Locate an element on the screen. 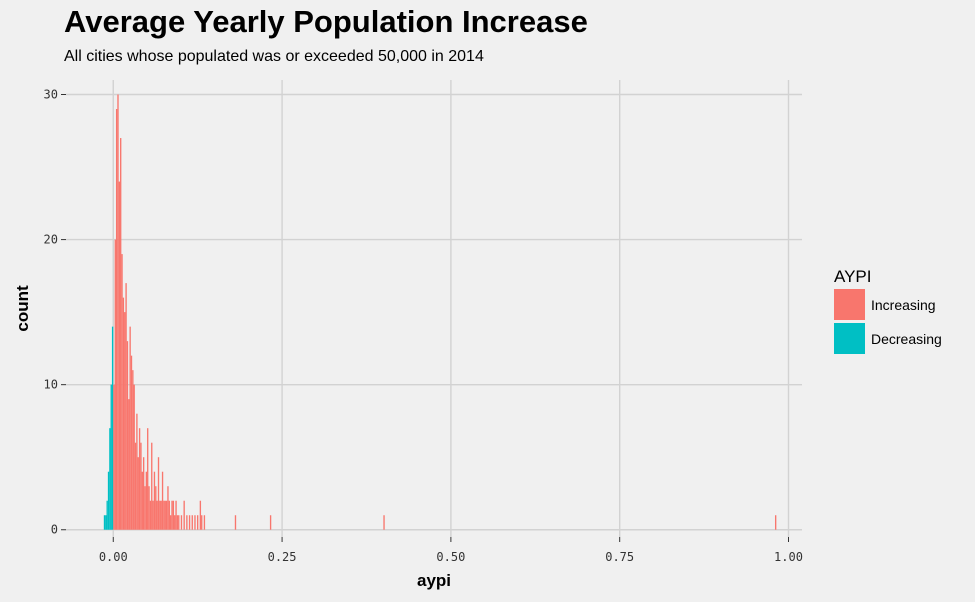 Image resolution: width=975 pixels, height=602 pixels. x-tick-label: 0.50 is located at coordinates (450, 557).